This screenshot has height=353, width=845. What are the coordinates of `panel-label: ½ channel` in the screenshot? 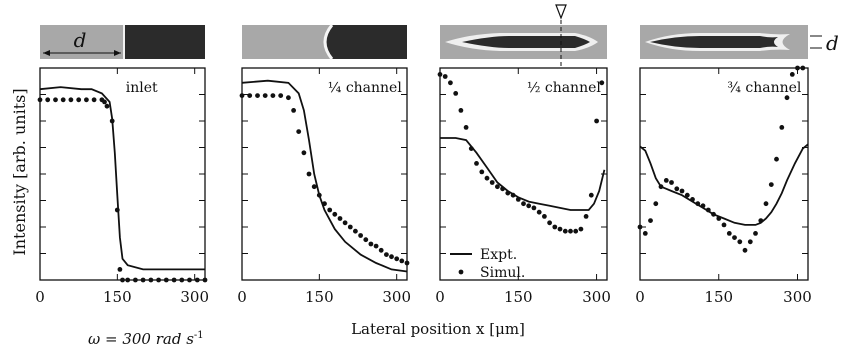 It's located at (564, 88).